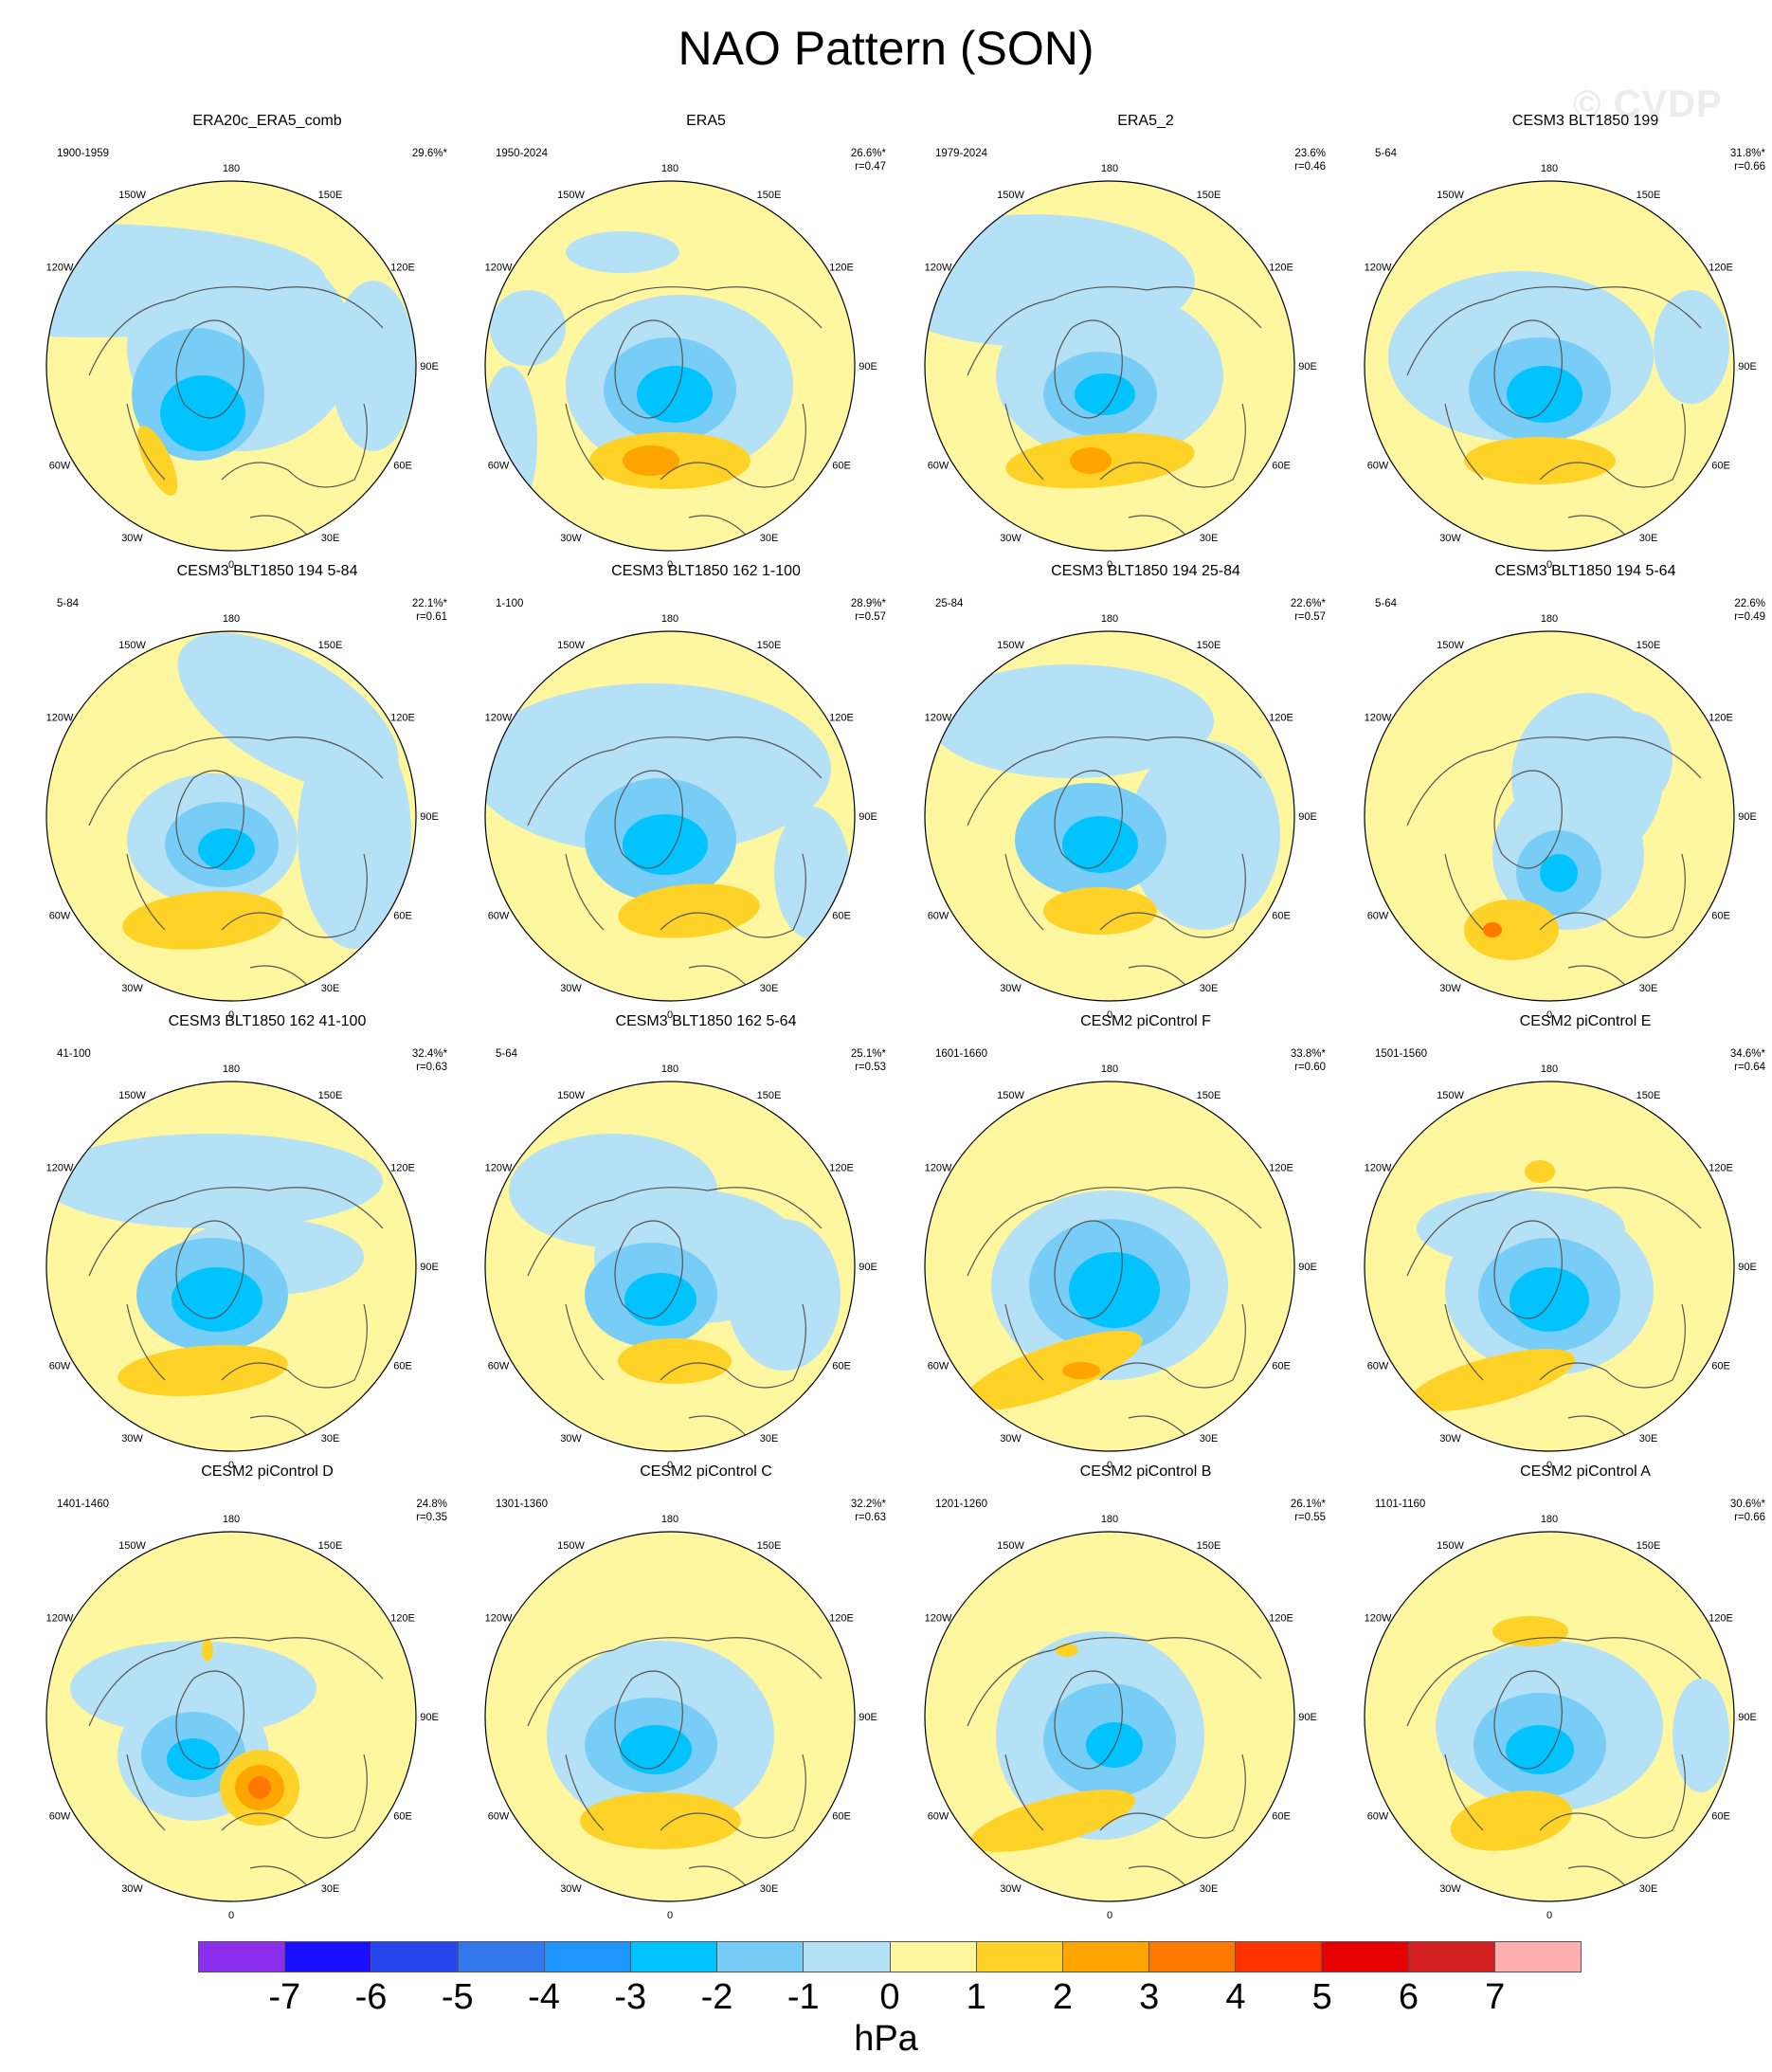 The height and width of the screenshot is (2072, 1772). I want to click on panel-title: CESM2 piControl D, so click(267, 1471).